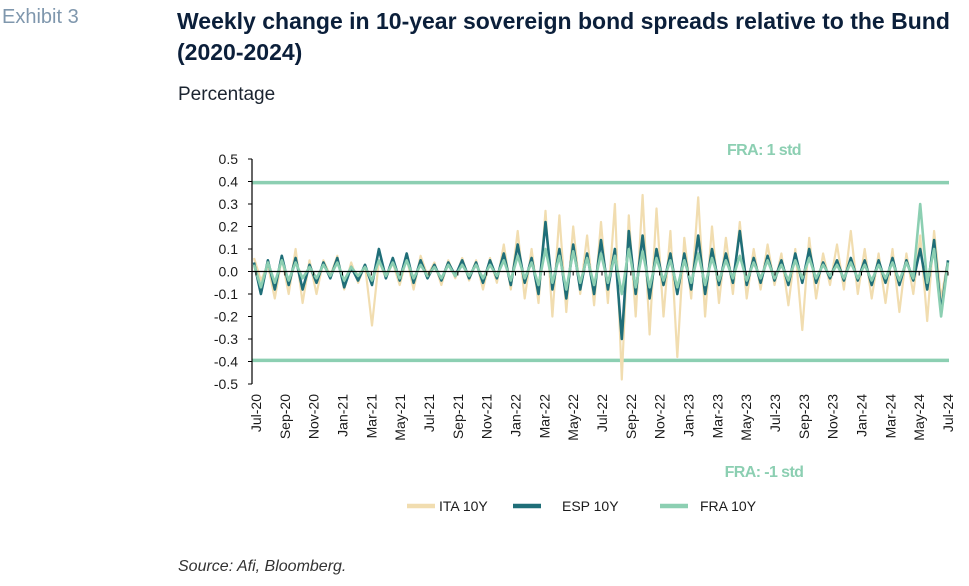 This screenshot has width=969, height=586. Describe the element at coordinates (487, 416) in the screenshot. I see `x-tick-label: Nov-21` at that location.